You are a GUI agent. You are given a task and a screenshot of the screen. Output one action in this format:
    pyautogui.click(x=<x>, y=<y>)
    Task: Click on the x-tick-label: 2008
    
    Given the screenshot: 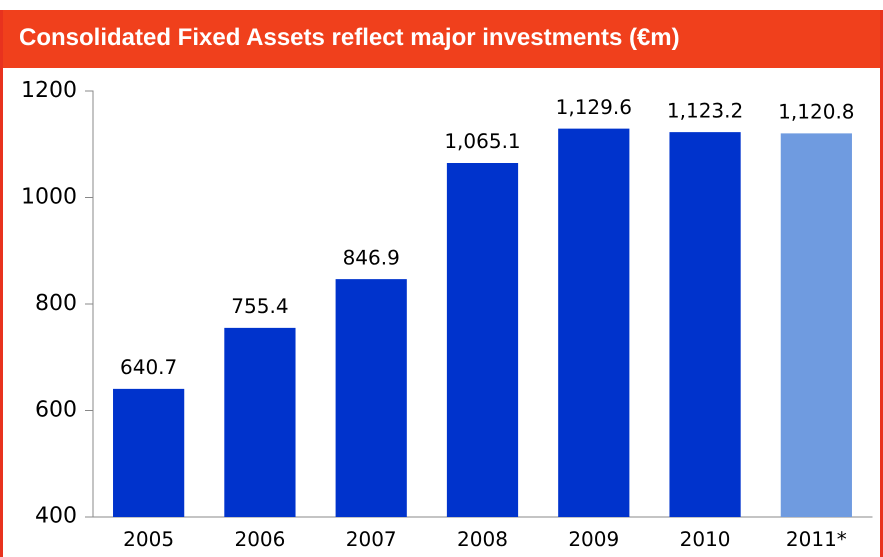 What is the action you would take?
    pyautogui.click(x=482, y=539)
    